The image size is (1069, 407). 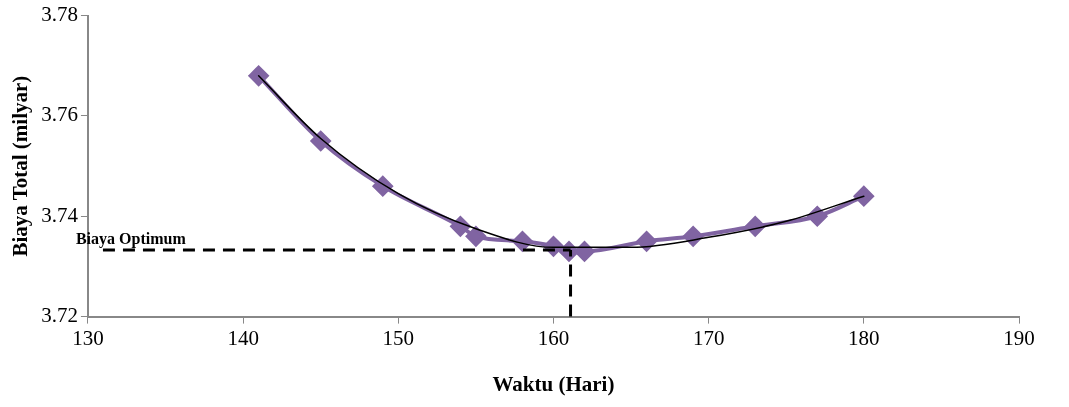 What do you see at coordinates (131, 239) in the screenshot?
I see `ref-line-label: Biaya Optimum` at bounding box center [131, 239].